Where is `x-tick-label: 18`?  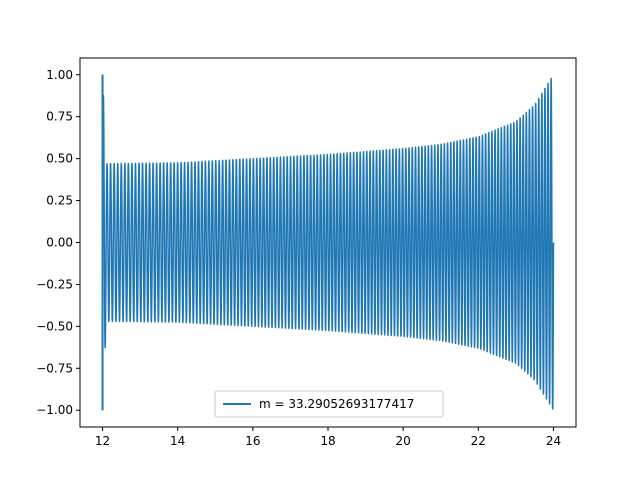
x-tick-label: 18 is located at coordinates (327, 441).